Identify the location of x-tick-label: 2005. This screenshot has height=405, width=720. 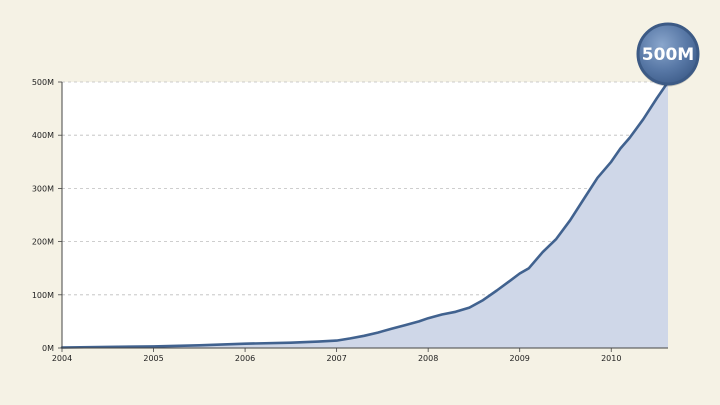
(153, 358).